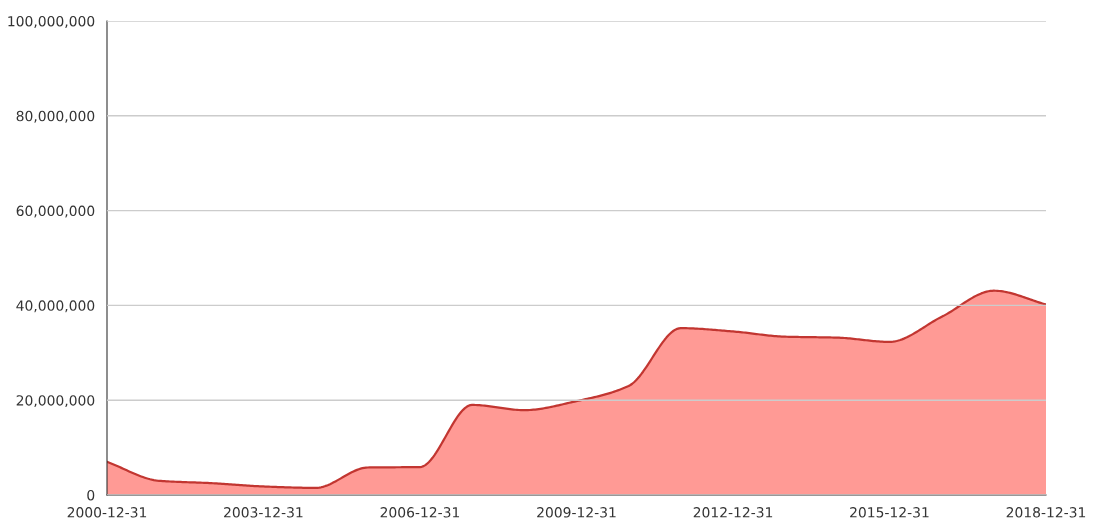  Describe the element at coordinates (55, 116) in the screenshot. I see `y-tick-label: 80,000,000` at that location.